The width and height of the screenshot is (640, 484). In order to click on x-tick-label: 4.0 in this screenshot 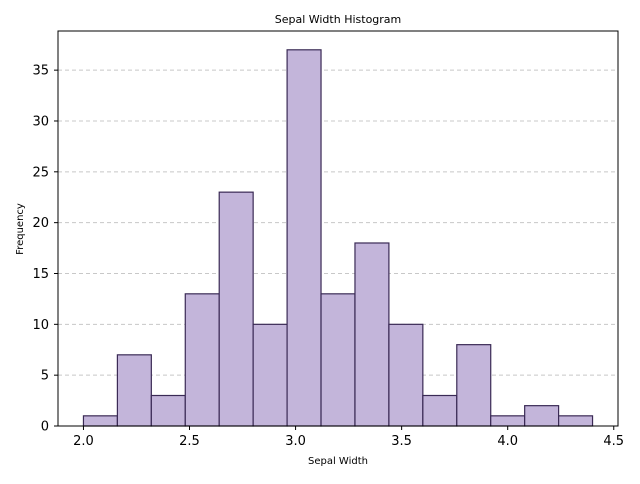, I will do `click(507, 441)`.